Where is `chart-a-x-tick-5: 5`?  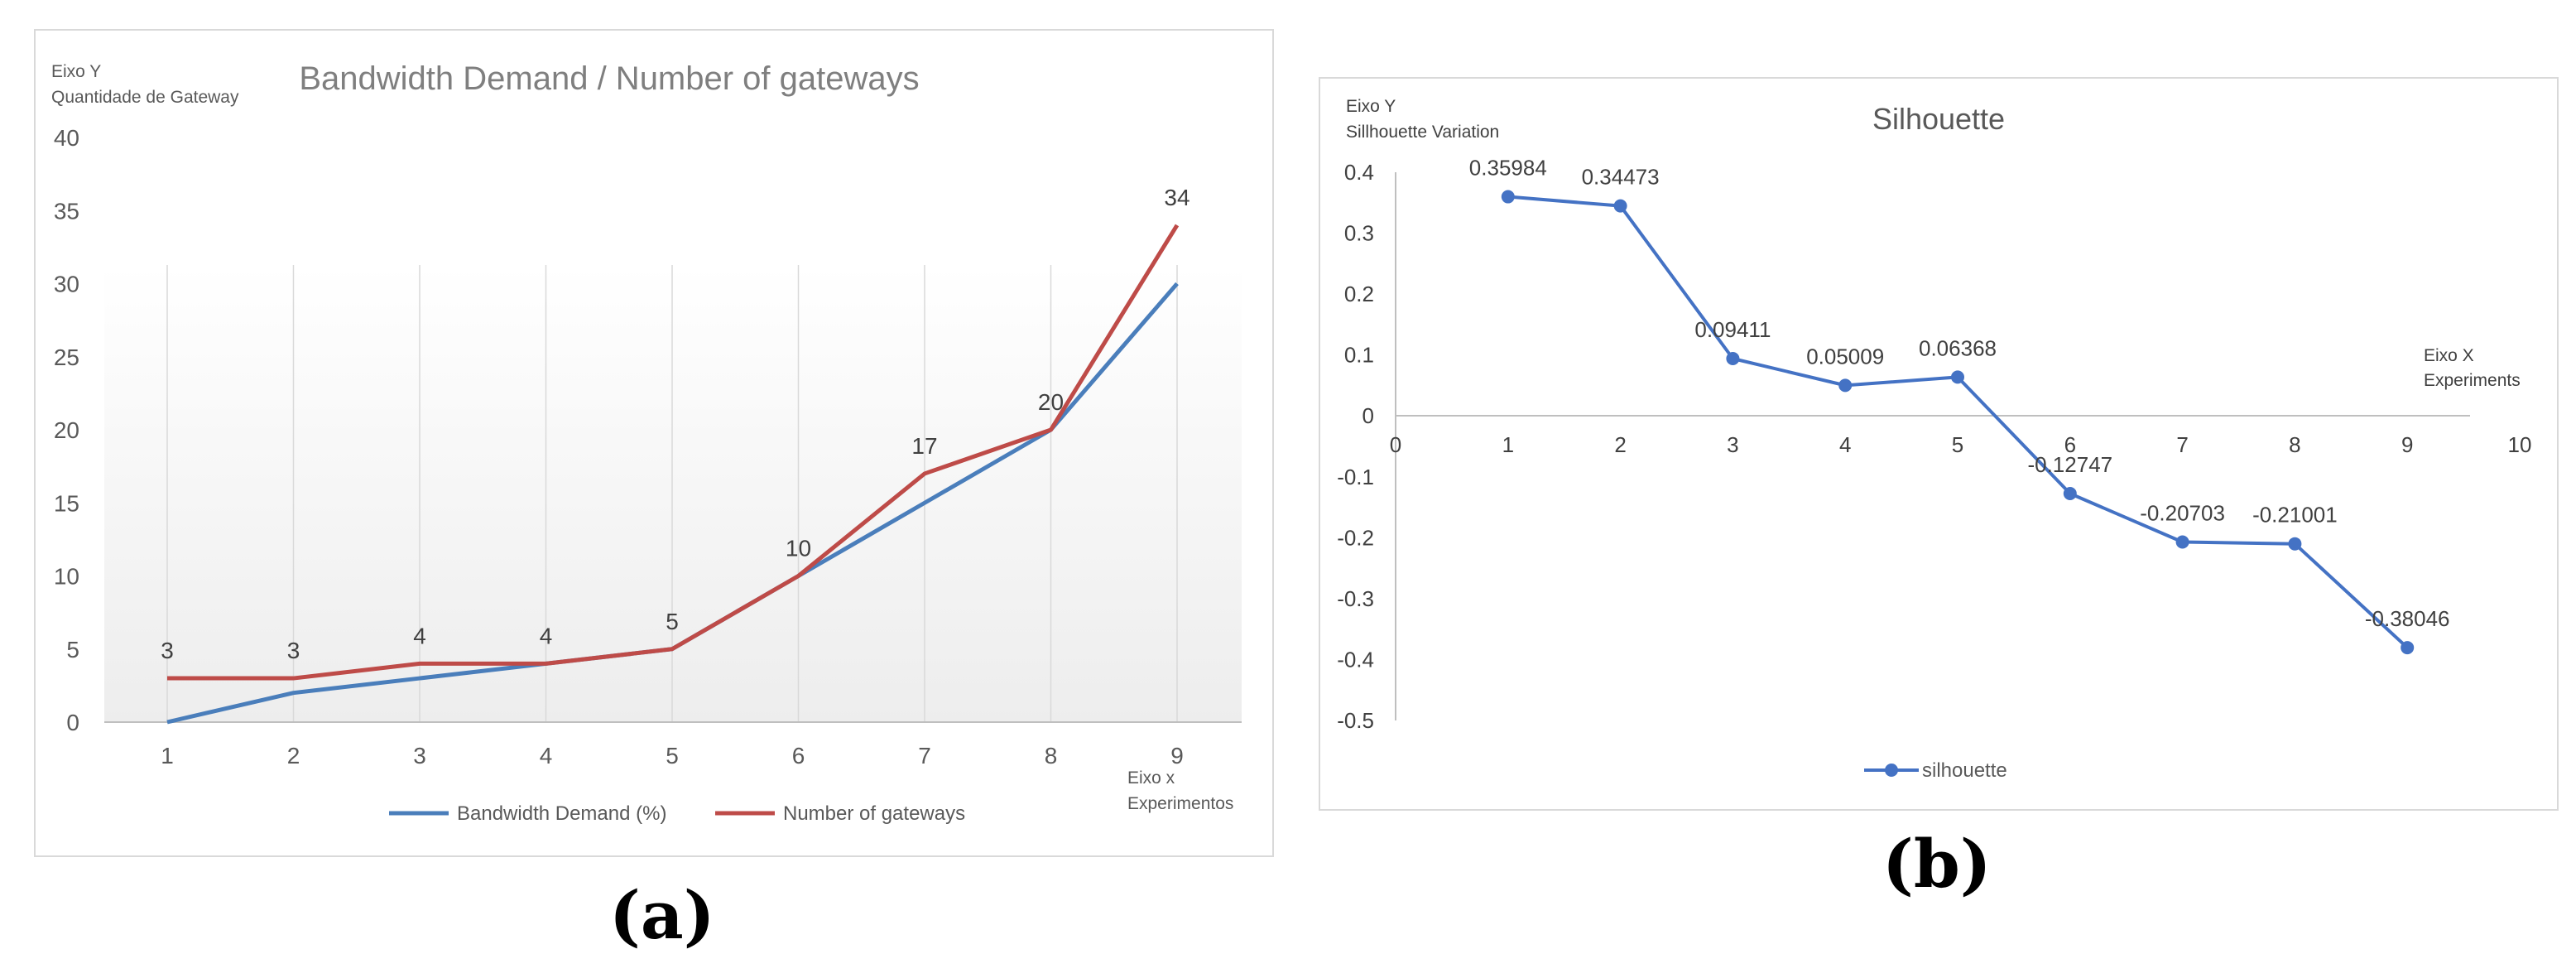 chart-a-x-tick-5: 5 is located at coordinates (672, 755).